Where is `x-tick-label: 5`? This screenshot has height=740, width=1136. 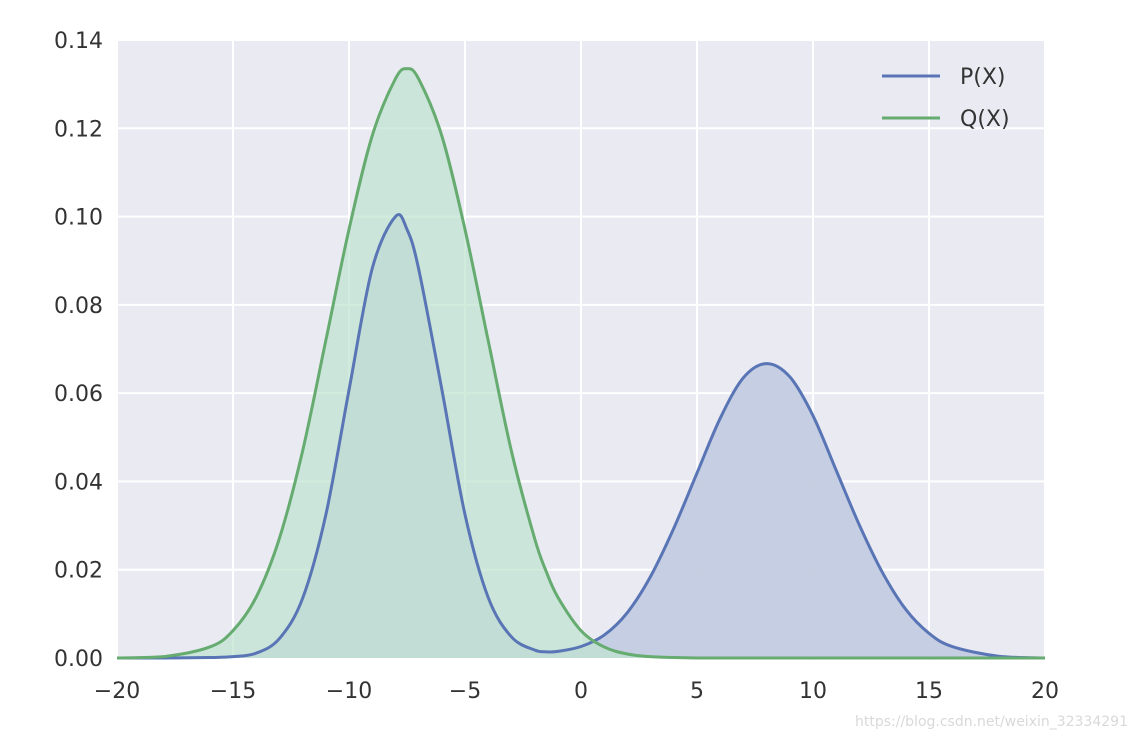 x-tick-label: 5 is located at coordinates (697, 691).